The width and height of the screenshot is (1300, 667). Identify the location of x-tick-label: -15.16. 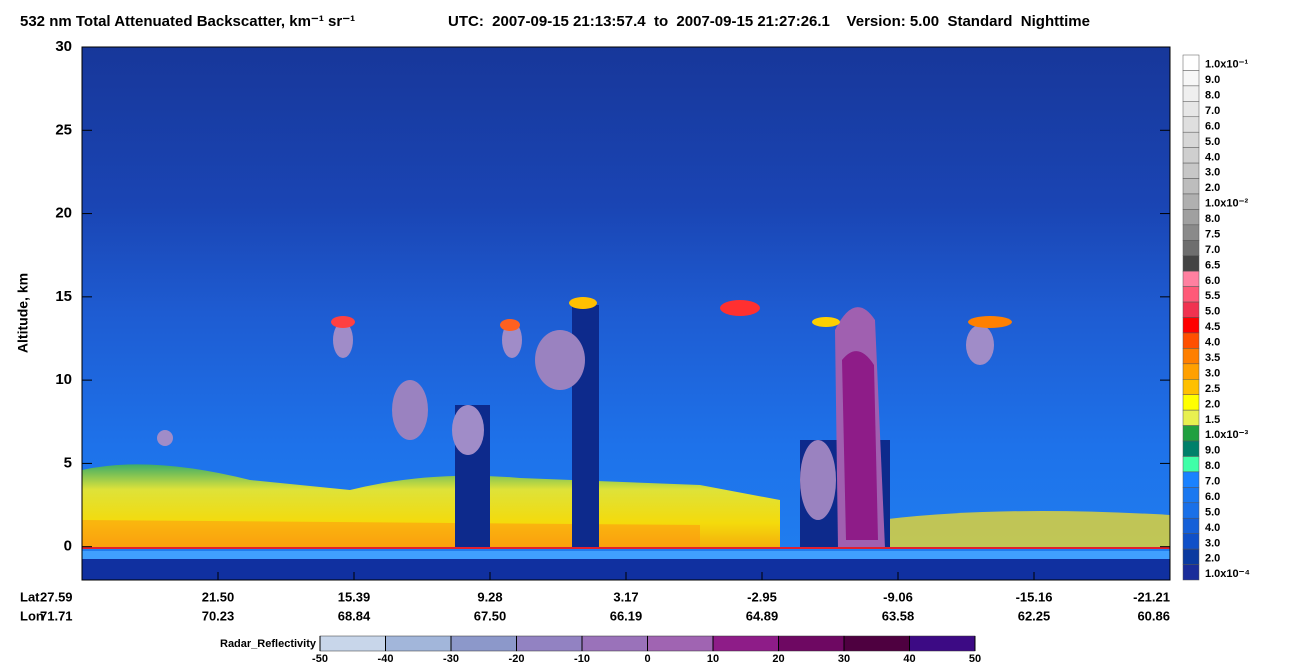
(1034, 596).